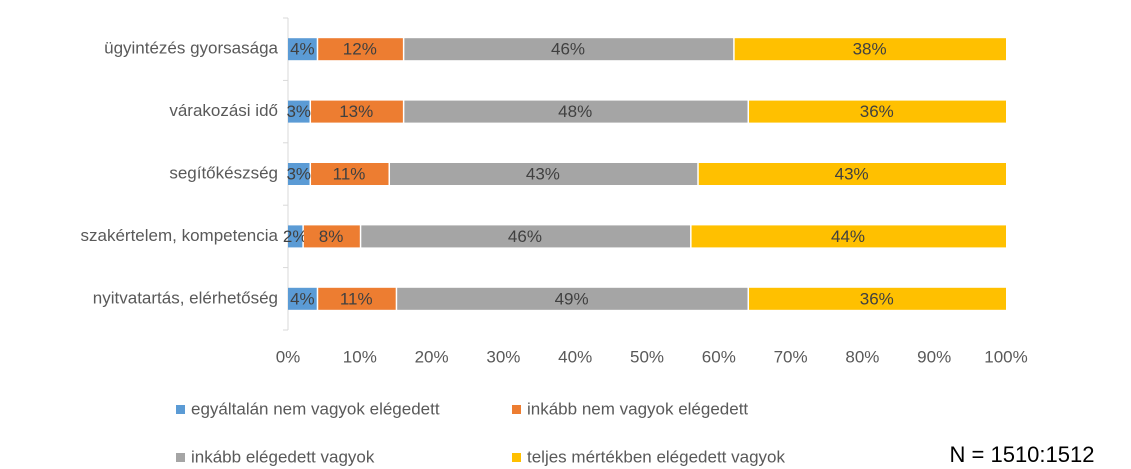 The image size is (1131, 469). I want to click on data-label: 44%, so click(848, 236).